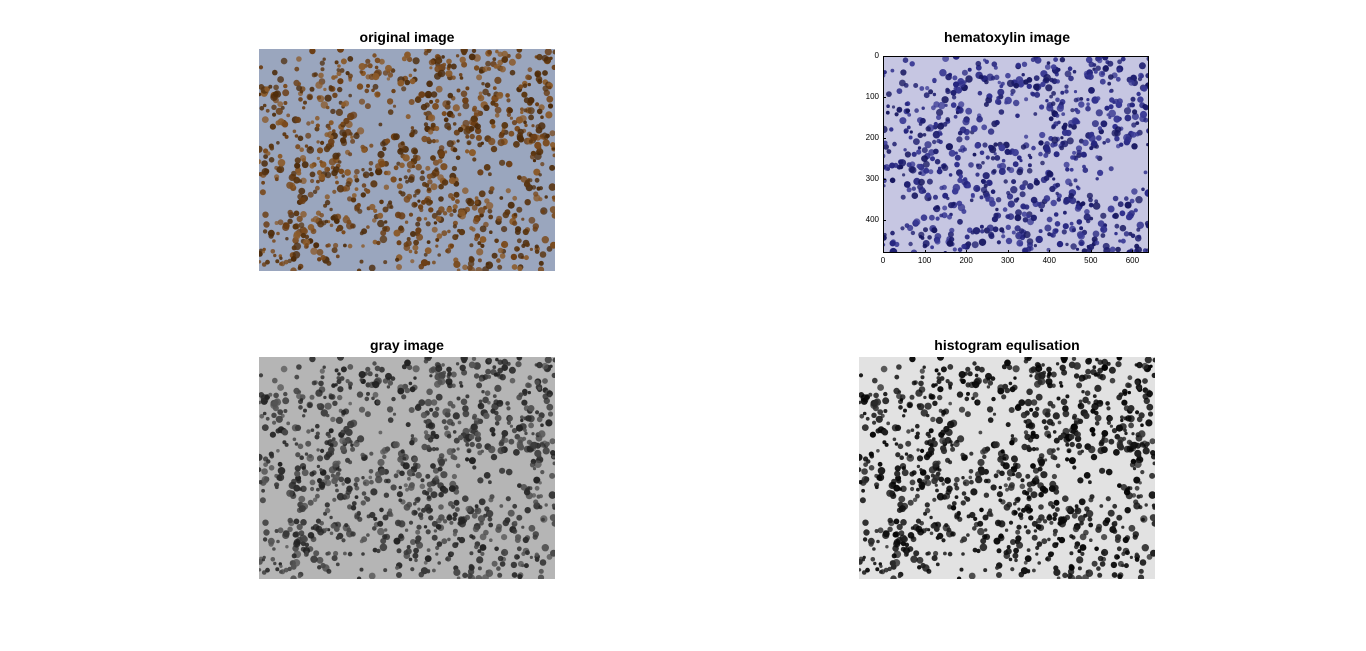 Image resolution: width=1366 pixels, height=651 pixels. What do you see at coordinates (924, 260) in the screenshot?
I see `x-tick-label: 100` at bounding box center [924, 260].